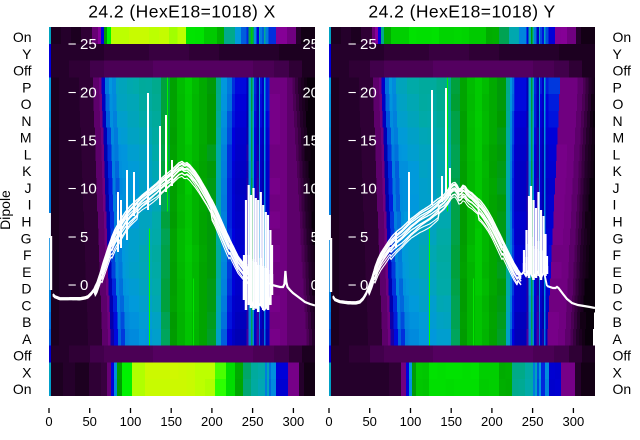  I want to click on svg-text: 24.2 (HexE18=1018) Y, so click(461, 12).